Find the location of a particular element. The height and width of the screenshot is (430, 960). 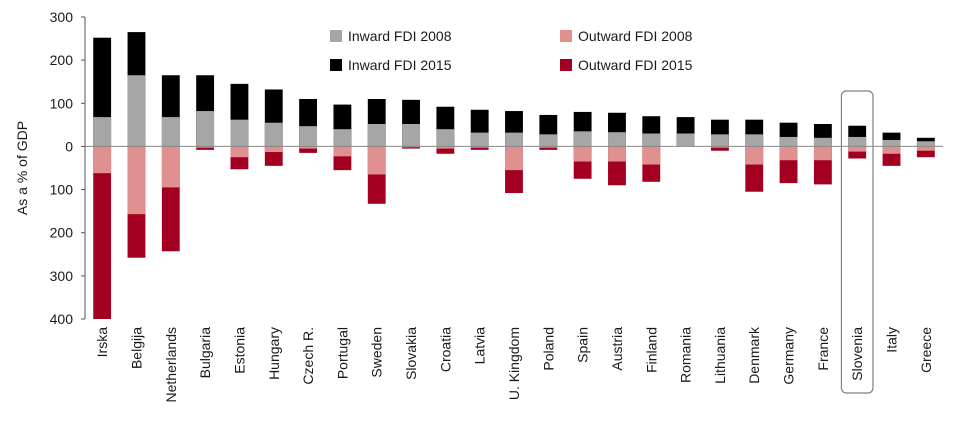

bar-inward-2008-finland is located at coordinates (651, 140).